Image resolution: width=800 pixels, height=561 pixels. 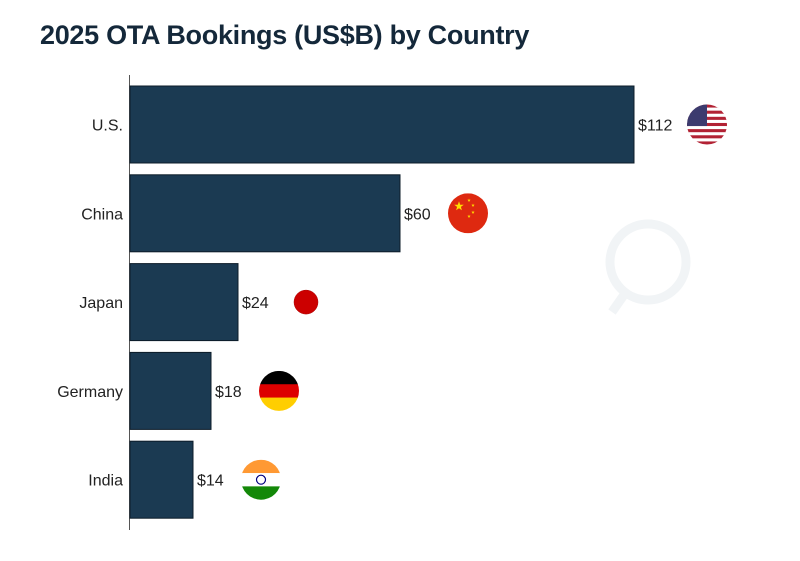 I want to click on bar-china, so click(x=265, y=213).